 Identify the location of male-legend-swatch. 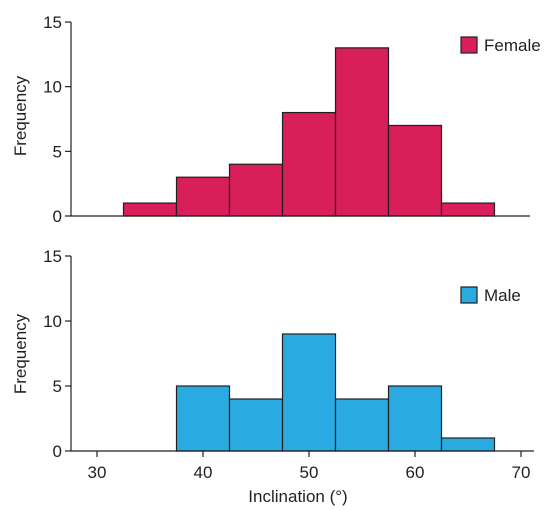
(469, 295).